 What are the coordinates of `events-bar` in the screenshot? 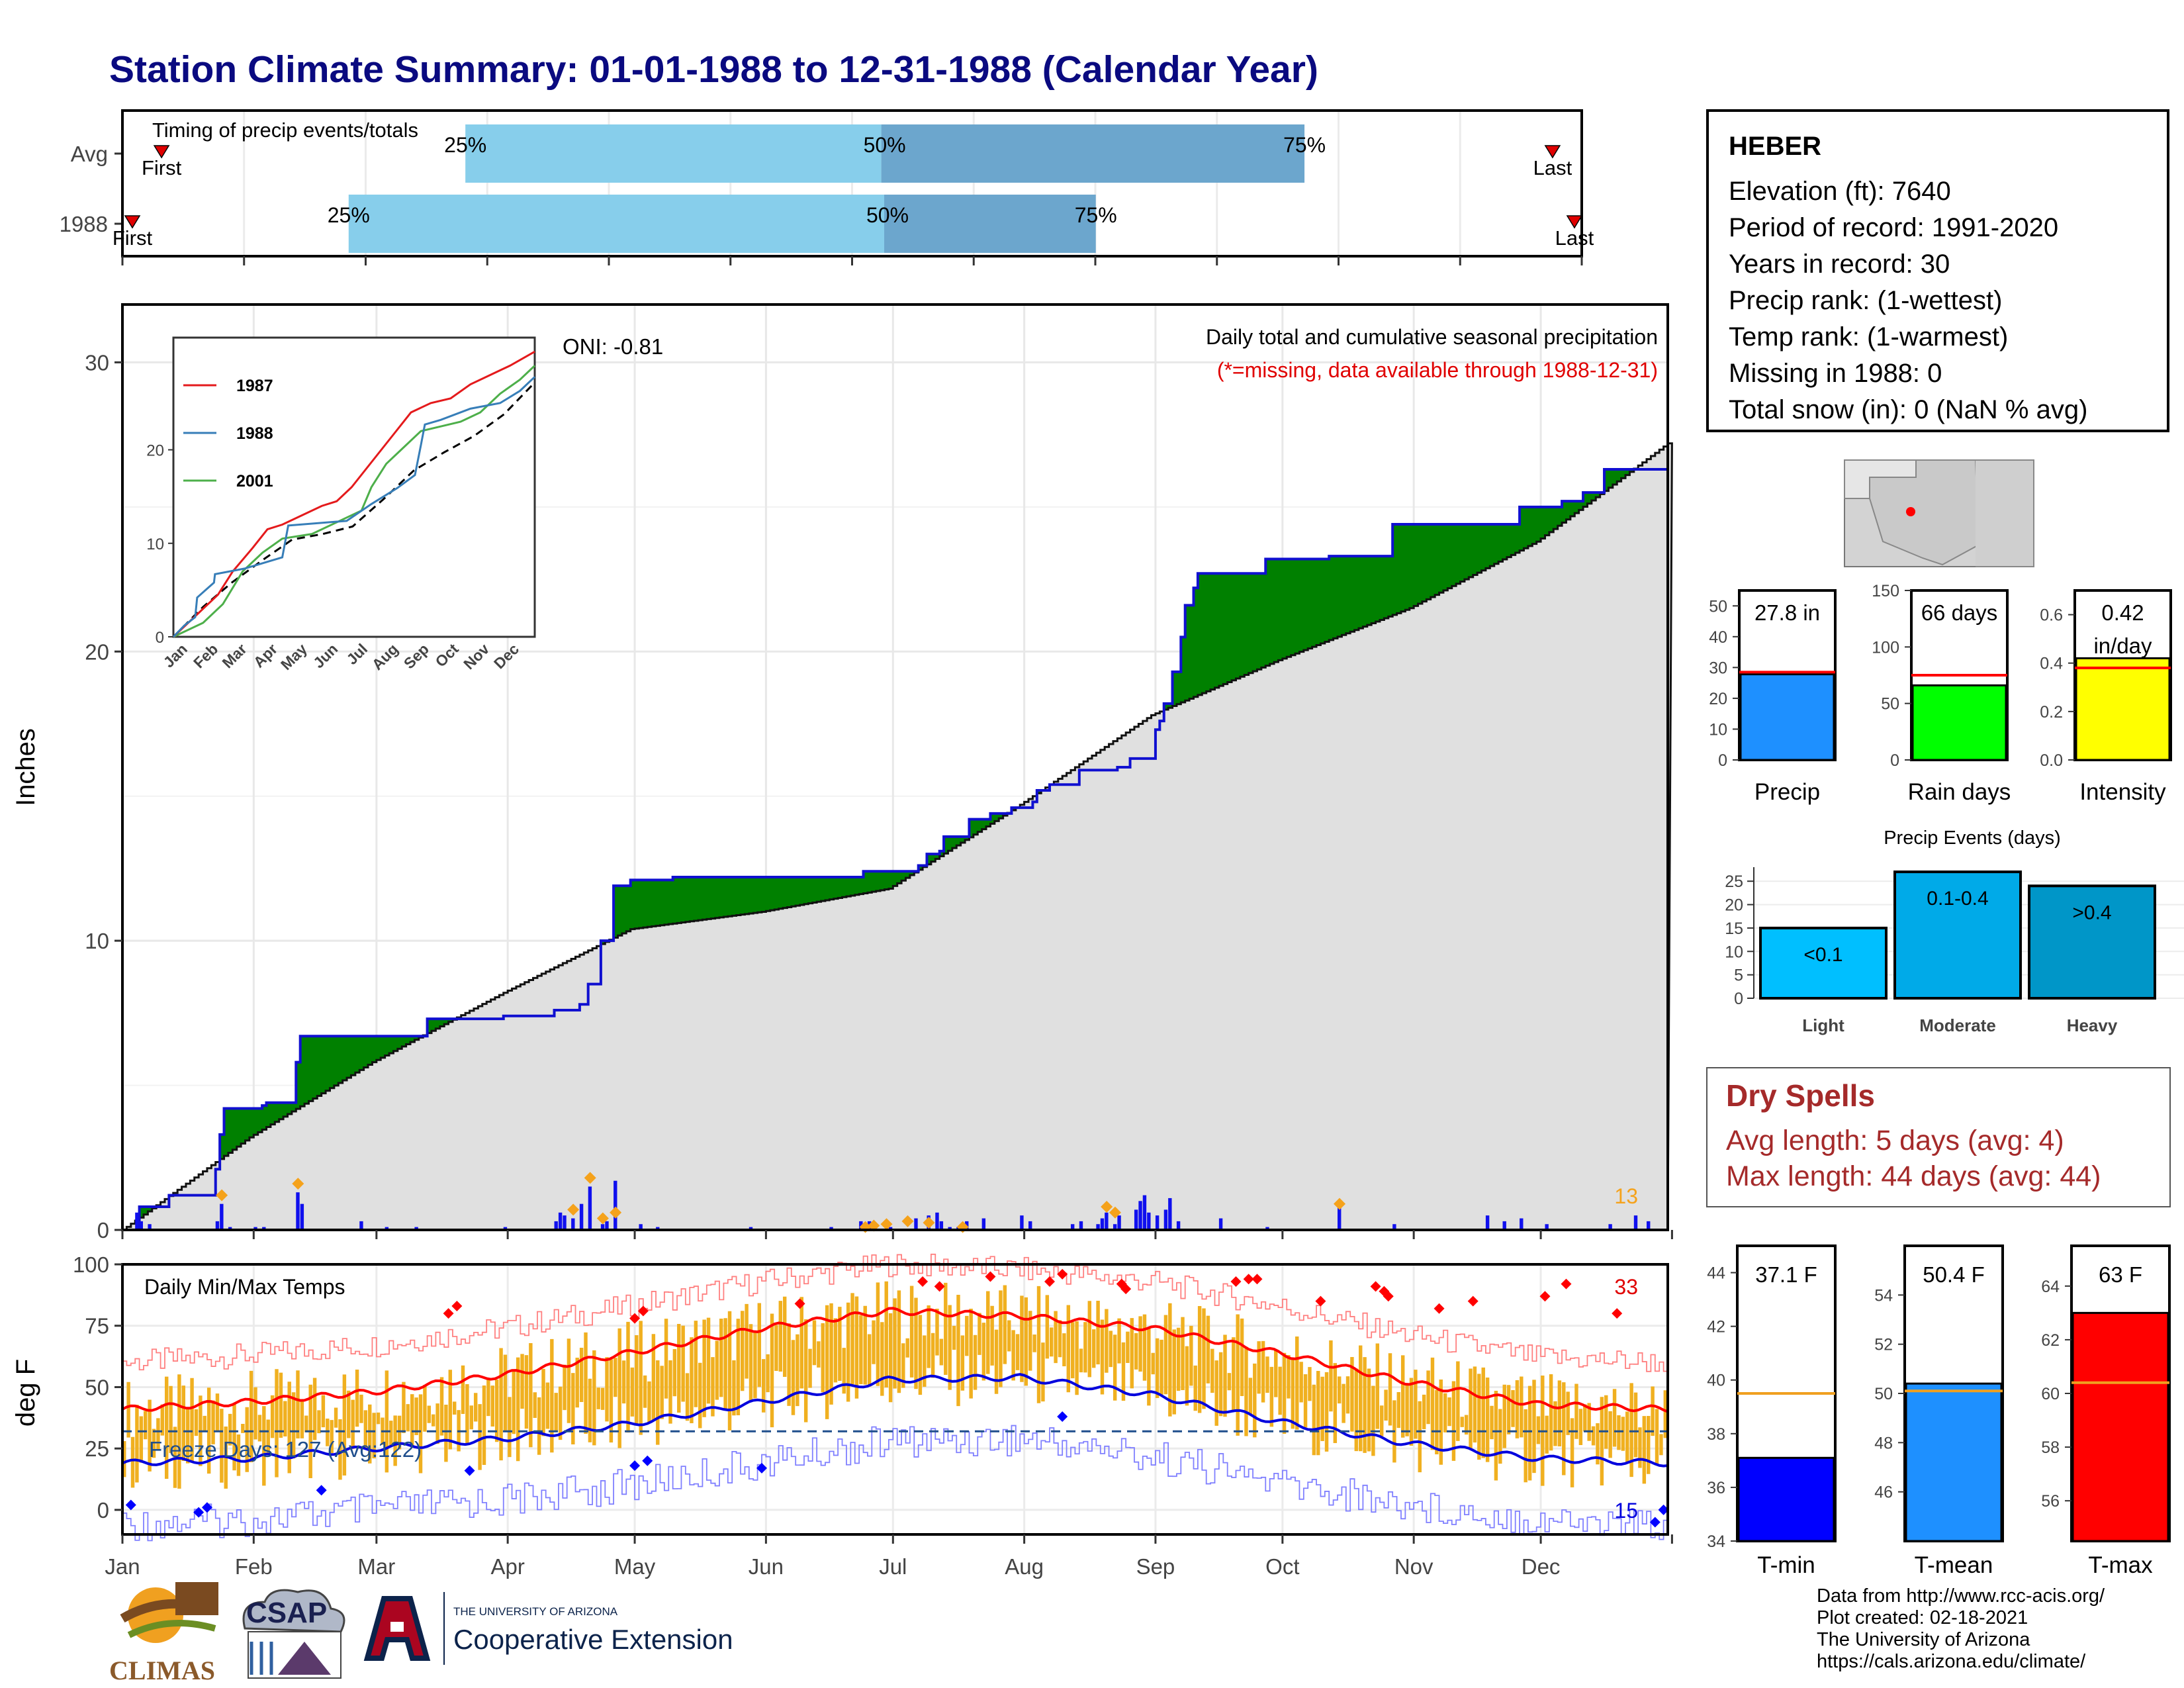 It's located at (1823, 963).